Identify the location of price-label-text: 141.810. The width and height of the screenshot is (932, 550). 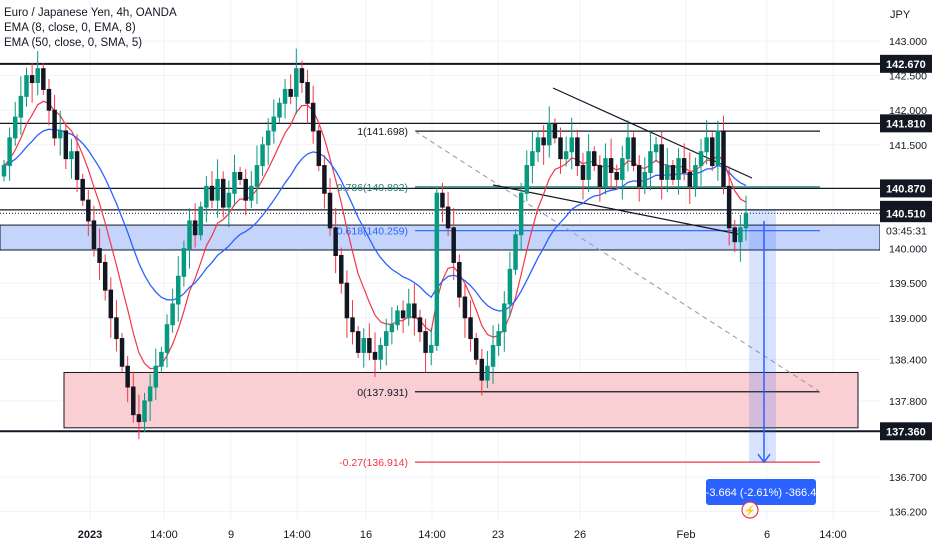
(906, 124).